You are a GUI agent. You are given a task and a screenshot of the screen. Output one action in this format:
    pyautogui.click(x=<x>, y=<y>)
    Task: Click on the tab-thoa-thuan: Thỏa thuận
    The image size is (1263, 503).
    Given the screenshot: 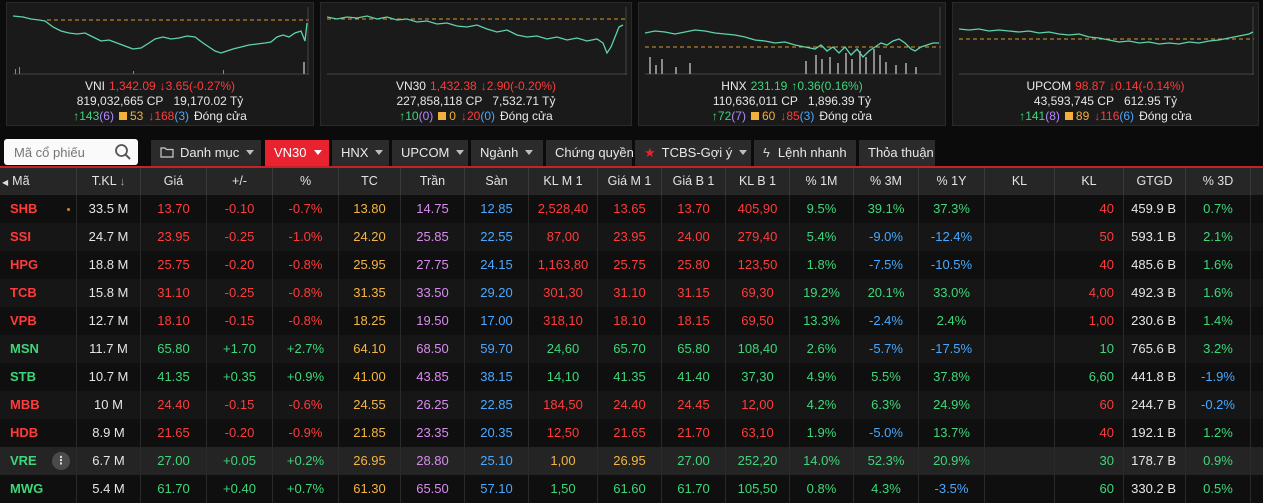 What is the action you would take?
    pyautogui.click(x=897, y=153)
    